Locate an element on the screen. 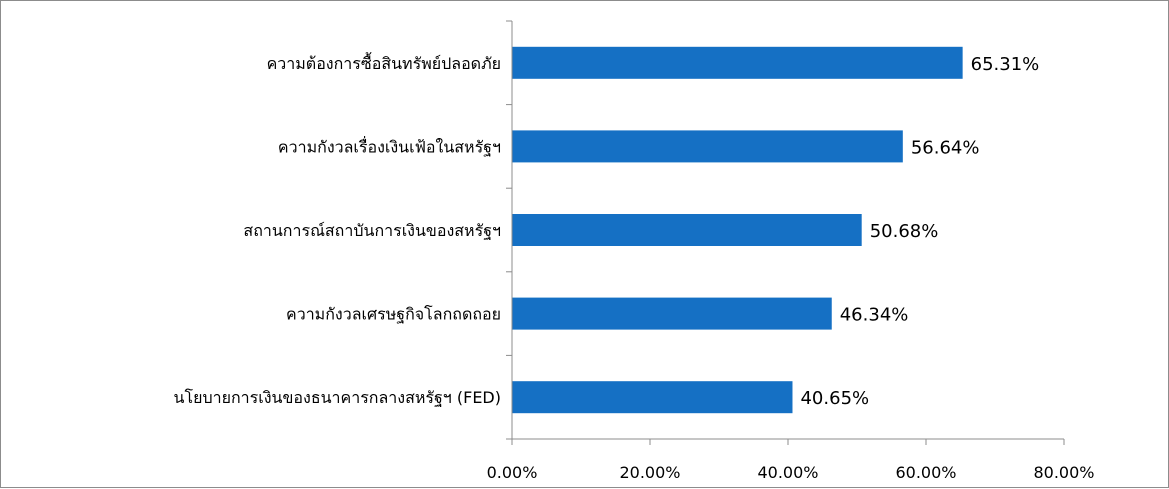 The height and width of the screenshot is (489, 1169). x-tick-label-3: 60.00% is located at coordinates (925, 472).